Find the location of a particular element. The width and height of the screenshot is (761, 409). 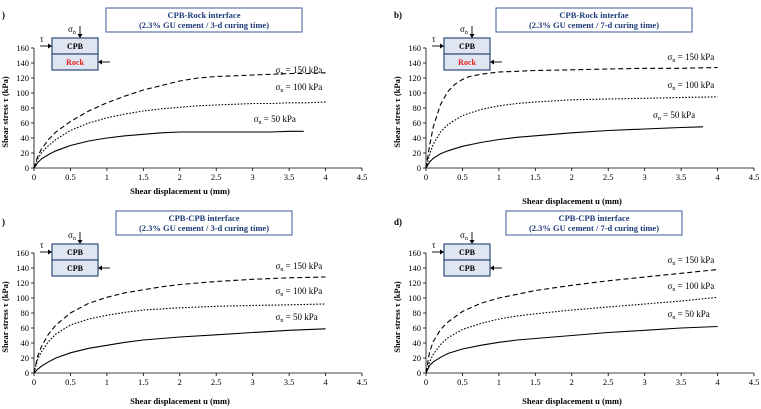

series-label-value: = 150 kPa is located at coordinates (302, 266).